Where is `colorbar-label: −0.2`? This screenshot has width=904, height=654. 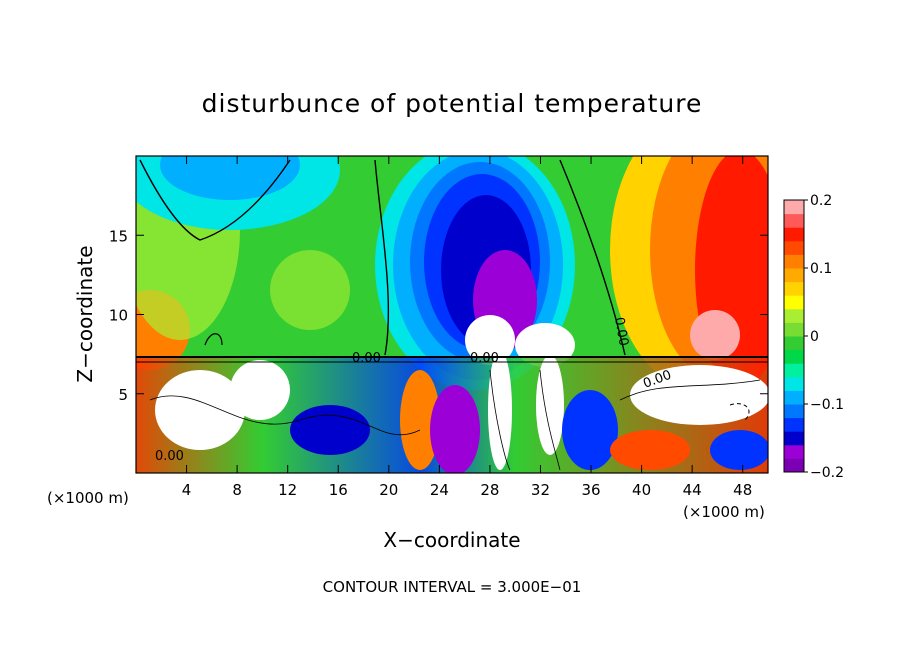
colorbar-label: −0.2 is located at coordinates (827, 473).